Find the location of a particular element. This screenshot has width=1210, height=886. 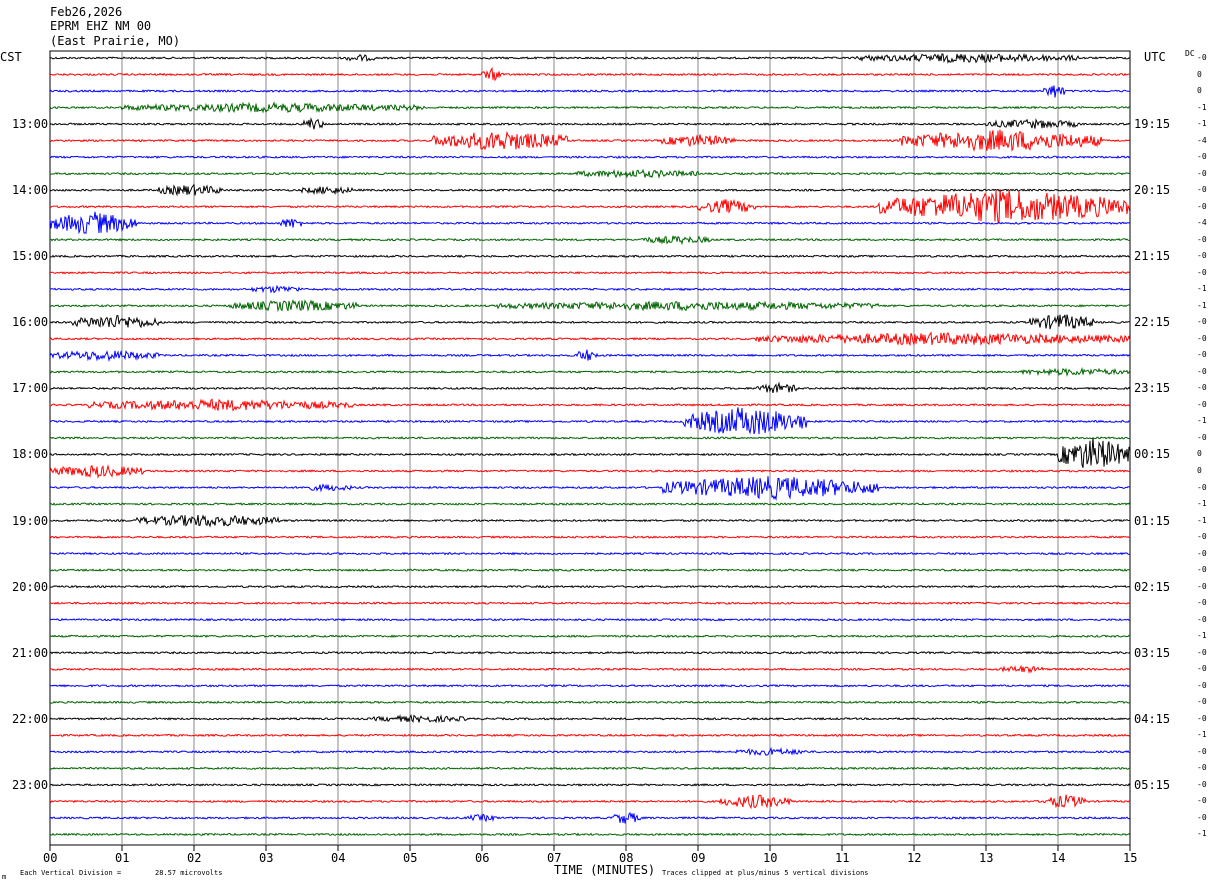

x-tick-label: 06 is located at coordinates (482, 858).